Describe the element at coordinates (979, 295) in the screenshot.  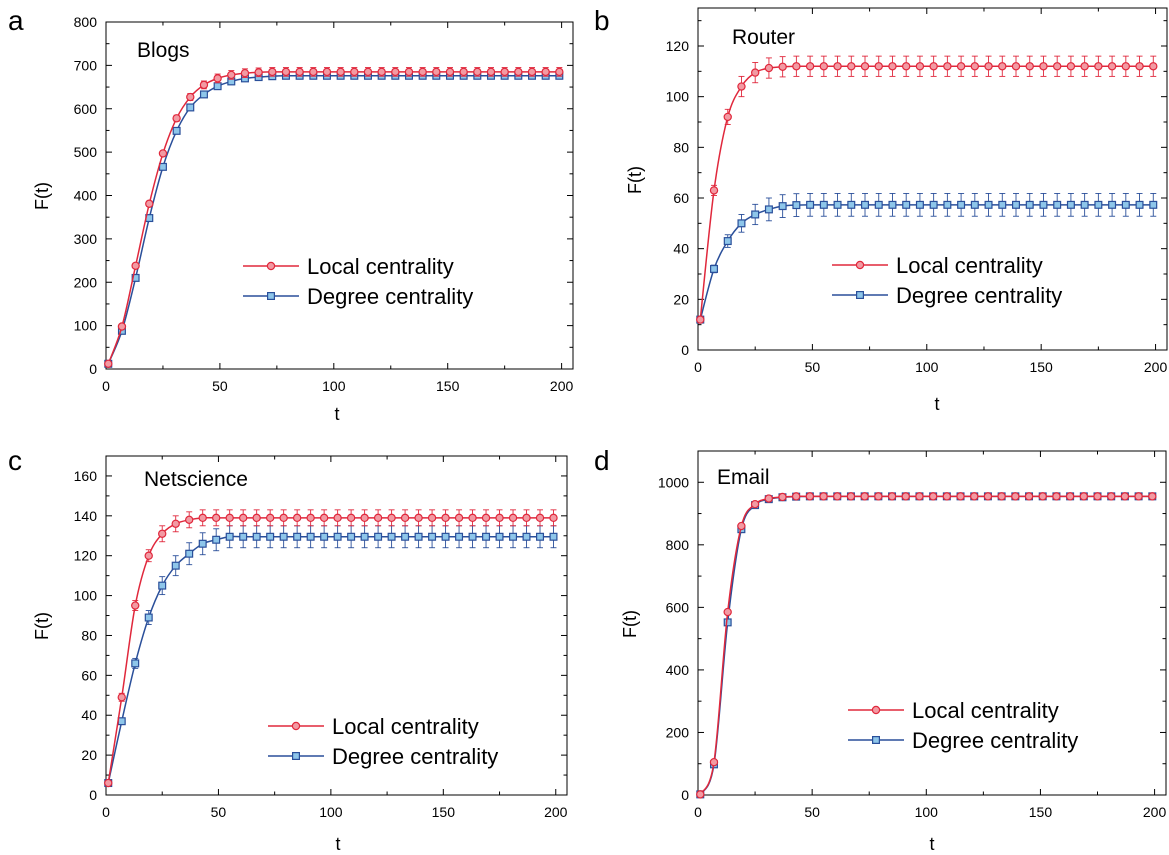
I see `legend-label: Degree centrality` at that location.